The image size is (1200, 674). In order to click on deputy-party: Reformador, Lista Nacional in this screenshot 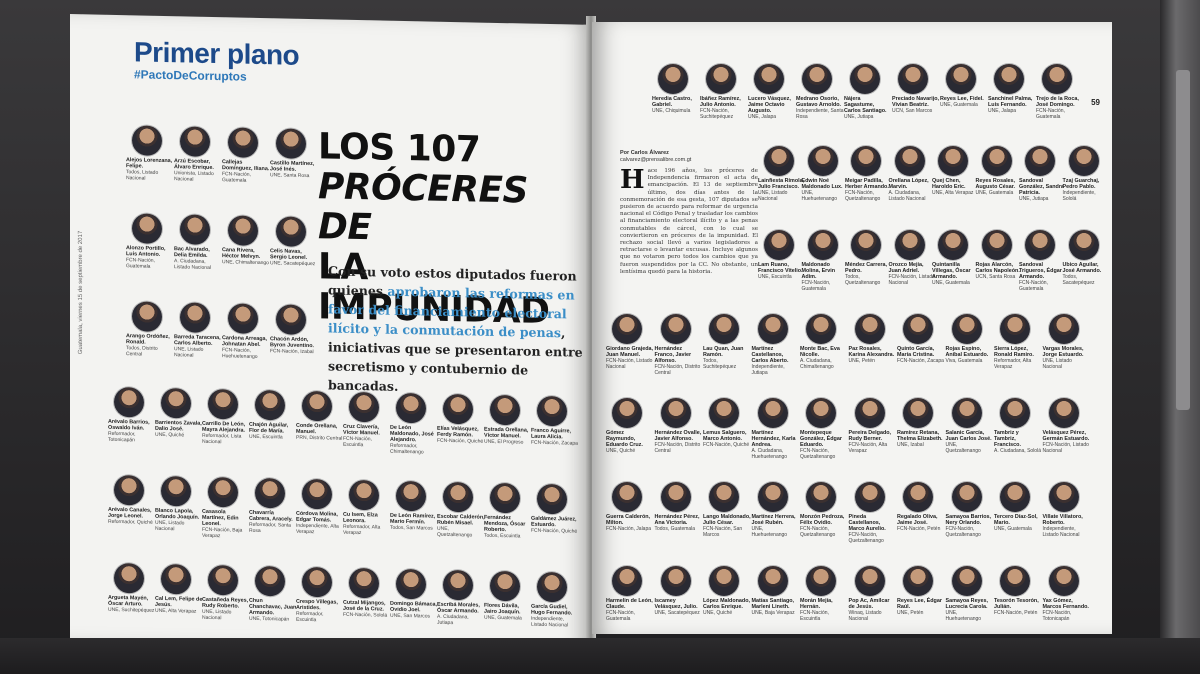, I will do `click(222, 439)`.